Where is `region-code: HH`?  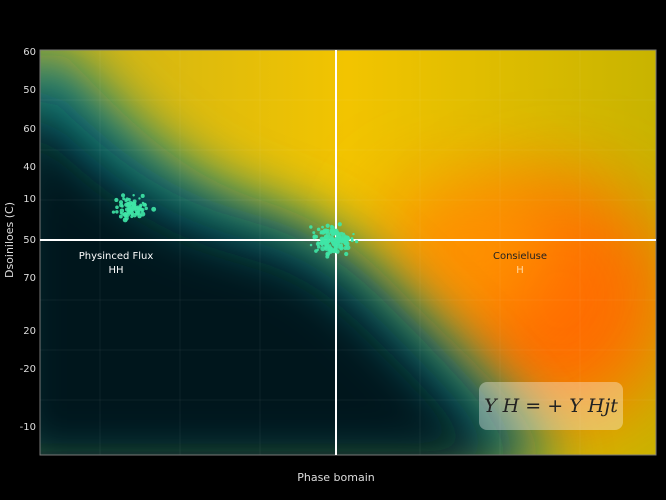 region-code: HH is located at coordinates (115, 270).